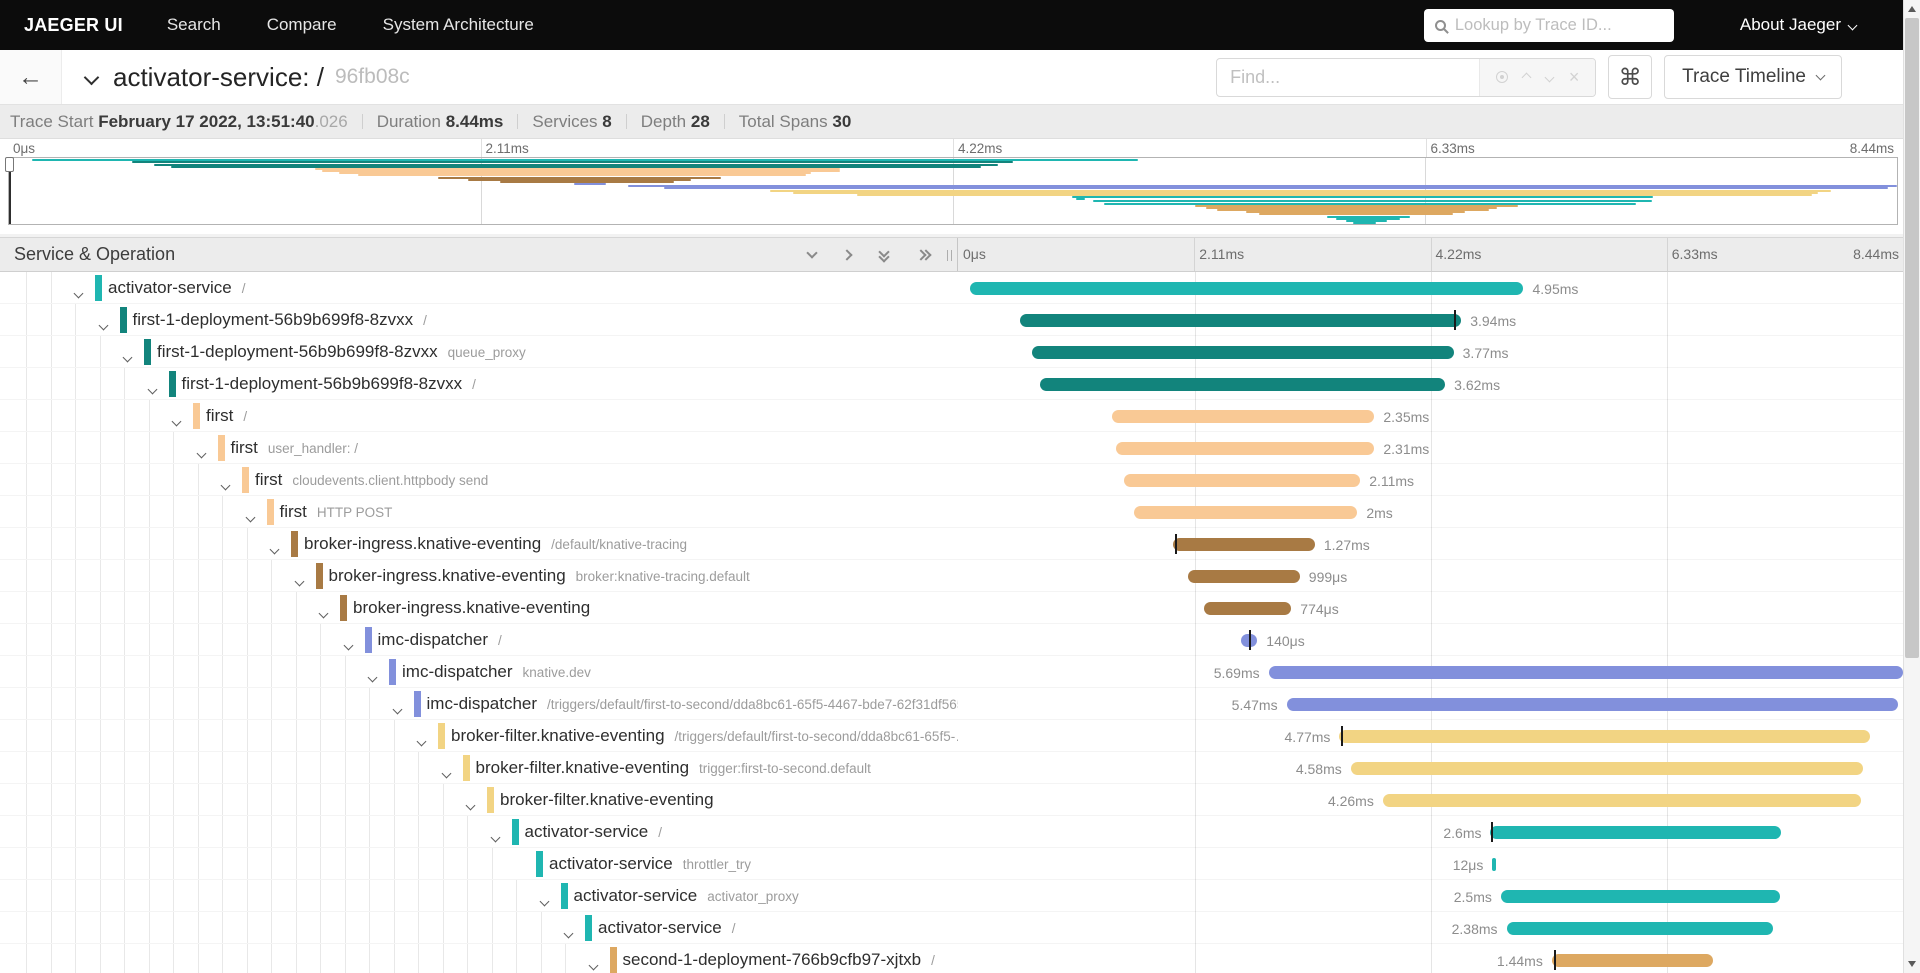 The width and height of the screenshot is (1920, 973). Describe the element at coordinates (1431, 607) in the screenshot. I see `span-bar-cell: 774μs` at that location.